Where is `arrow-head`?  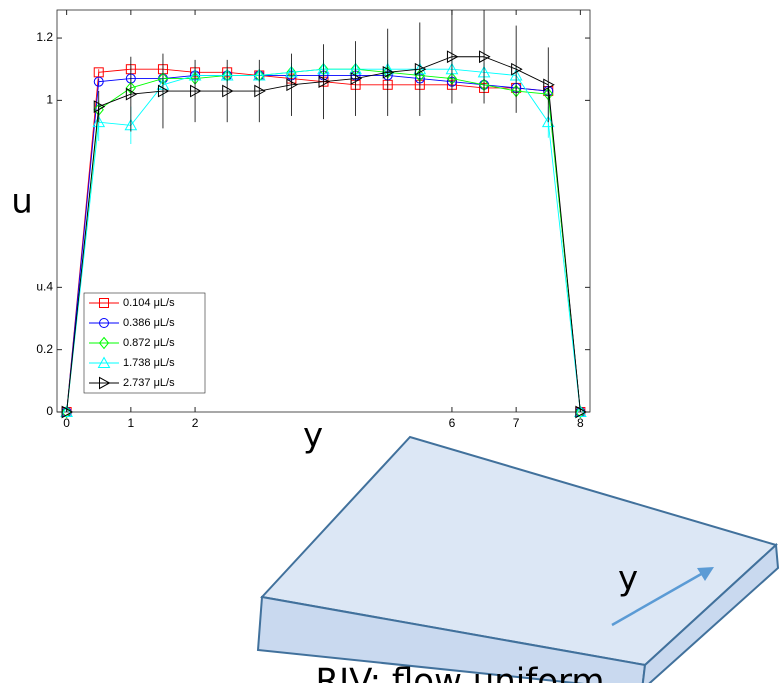
arrow-head is located at coordinates (705, 574).